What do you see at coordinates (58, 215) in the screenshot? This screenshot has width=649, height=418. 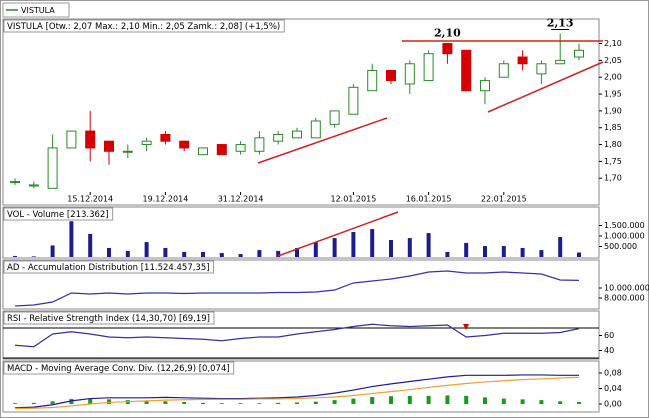 I see `panel-title: VOL - Volume [213.362]` at bounding box center [58, 215].